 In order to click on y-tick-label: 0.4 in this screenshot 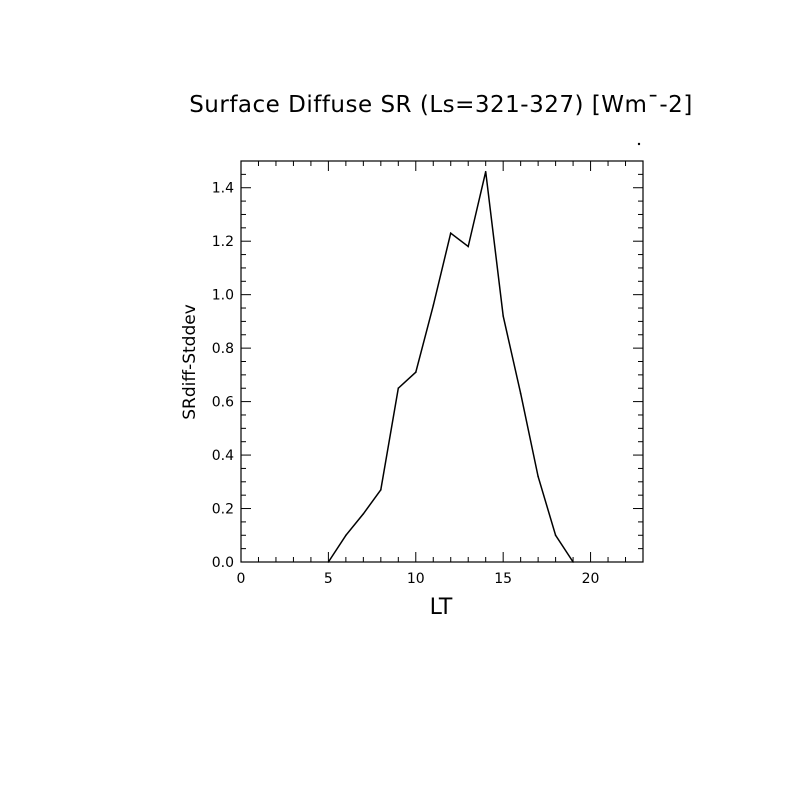, I will do `click(223, 456)`.